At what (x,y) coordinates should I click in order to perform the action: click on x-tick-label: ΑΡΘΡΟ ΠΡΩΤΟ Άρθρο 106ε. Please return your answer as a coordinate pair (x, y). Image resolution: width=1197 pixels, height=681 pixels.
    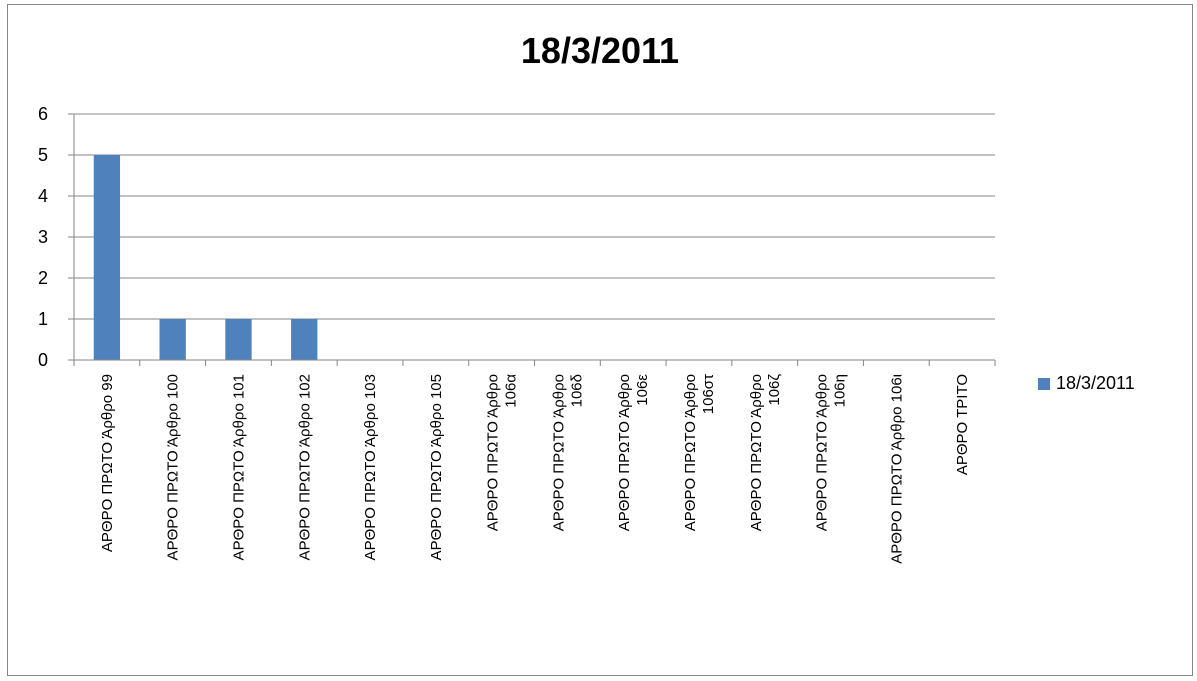
    Looking at the image, I should click on (633, 453).